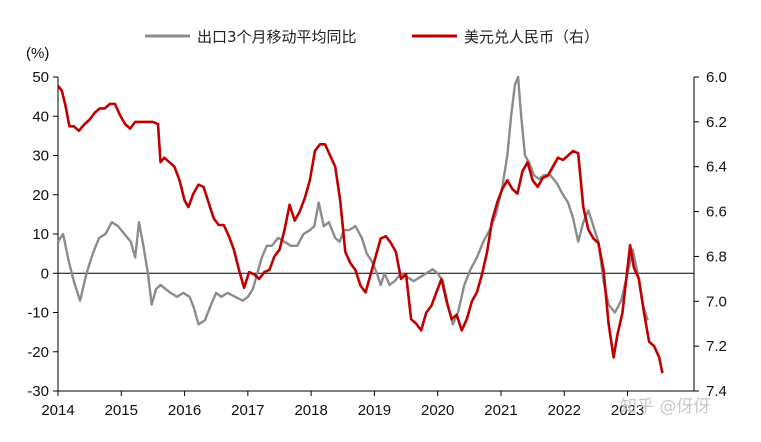  What do you see at coordinates (627, 410) in the screenshot?
I see `x-tick-label: 2023` at bounding box center [627, 410].